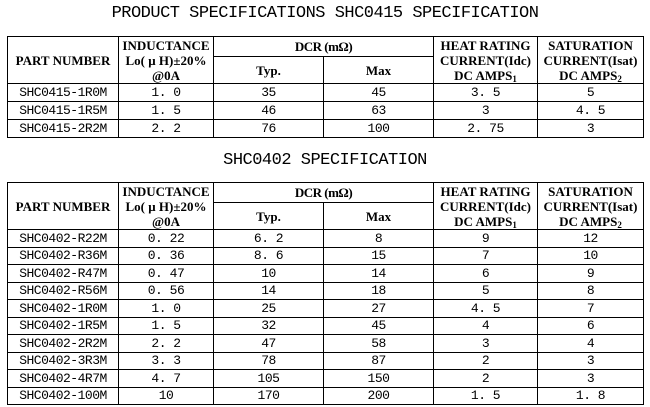  I want to click on value-cell: 18, so click(378, 290).